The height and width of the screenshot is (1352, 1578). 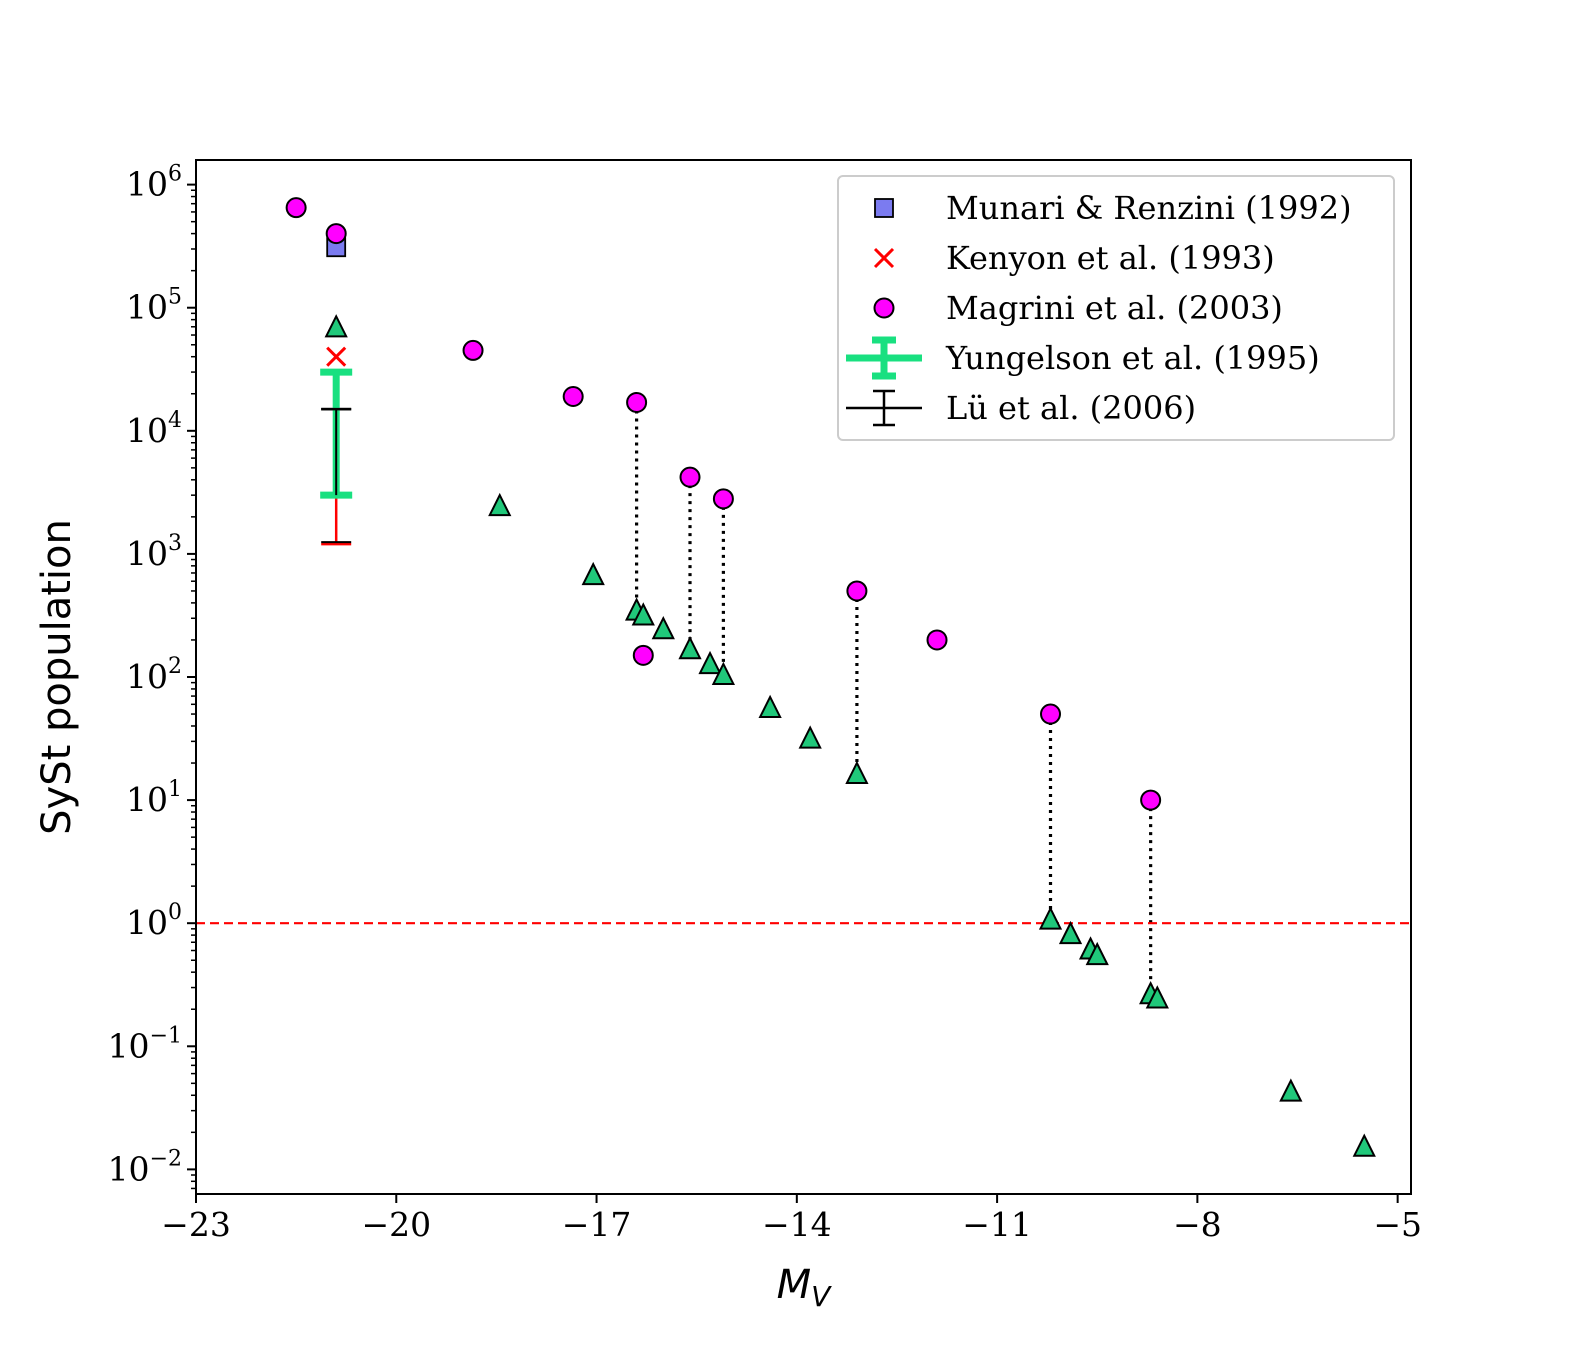 What do you see at coordinates (175, 666) in the screenshot?
I see `y-tick-exponent: 2` at bounding box center [175, 666].